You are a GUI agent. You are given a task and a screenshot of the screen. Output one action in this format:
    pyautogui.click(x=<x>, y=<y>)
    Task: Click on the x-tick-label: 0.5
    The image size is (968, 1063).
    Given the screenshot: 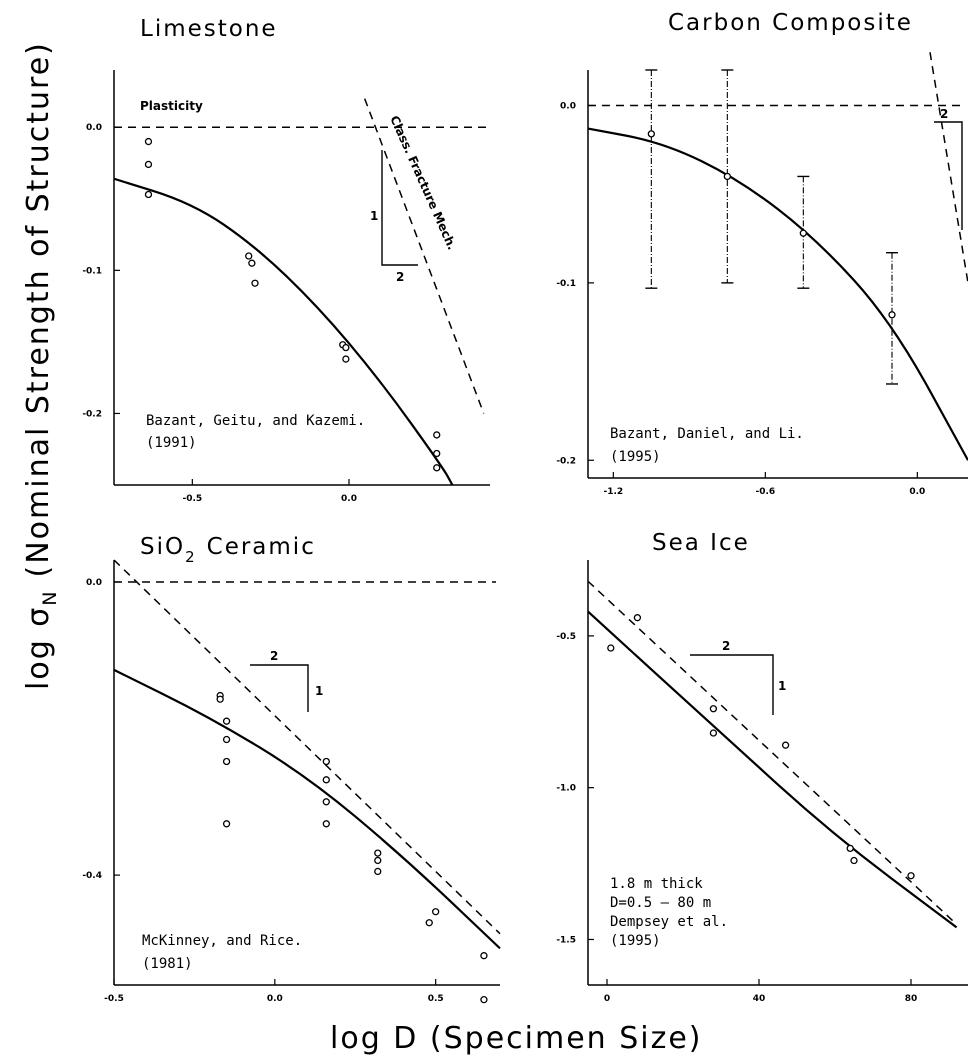 What is the action you would take?
    pyautogui.click(x=436, y=999)
    